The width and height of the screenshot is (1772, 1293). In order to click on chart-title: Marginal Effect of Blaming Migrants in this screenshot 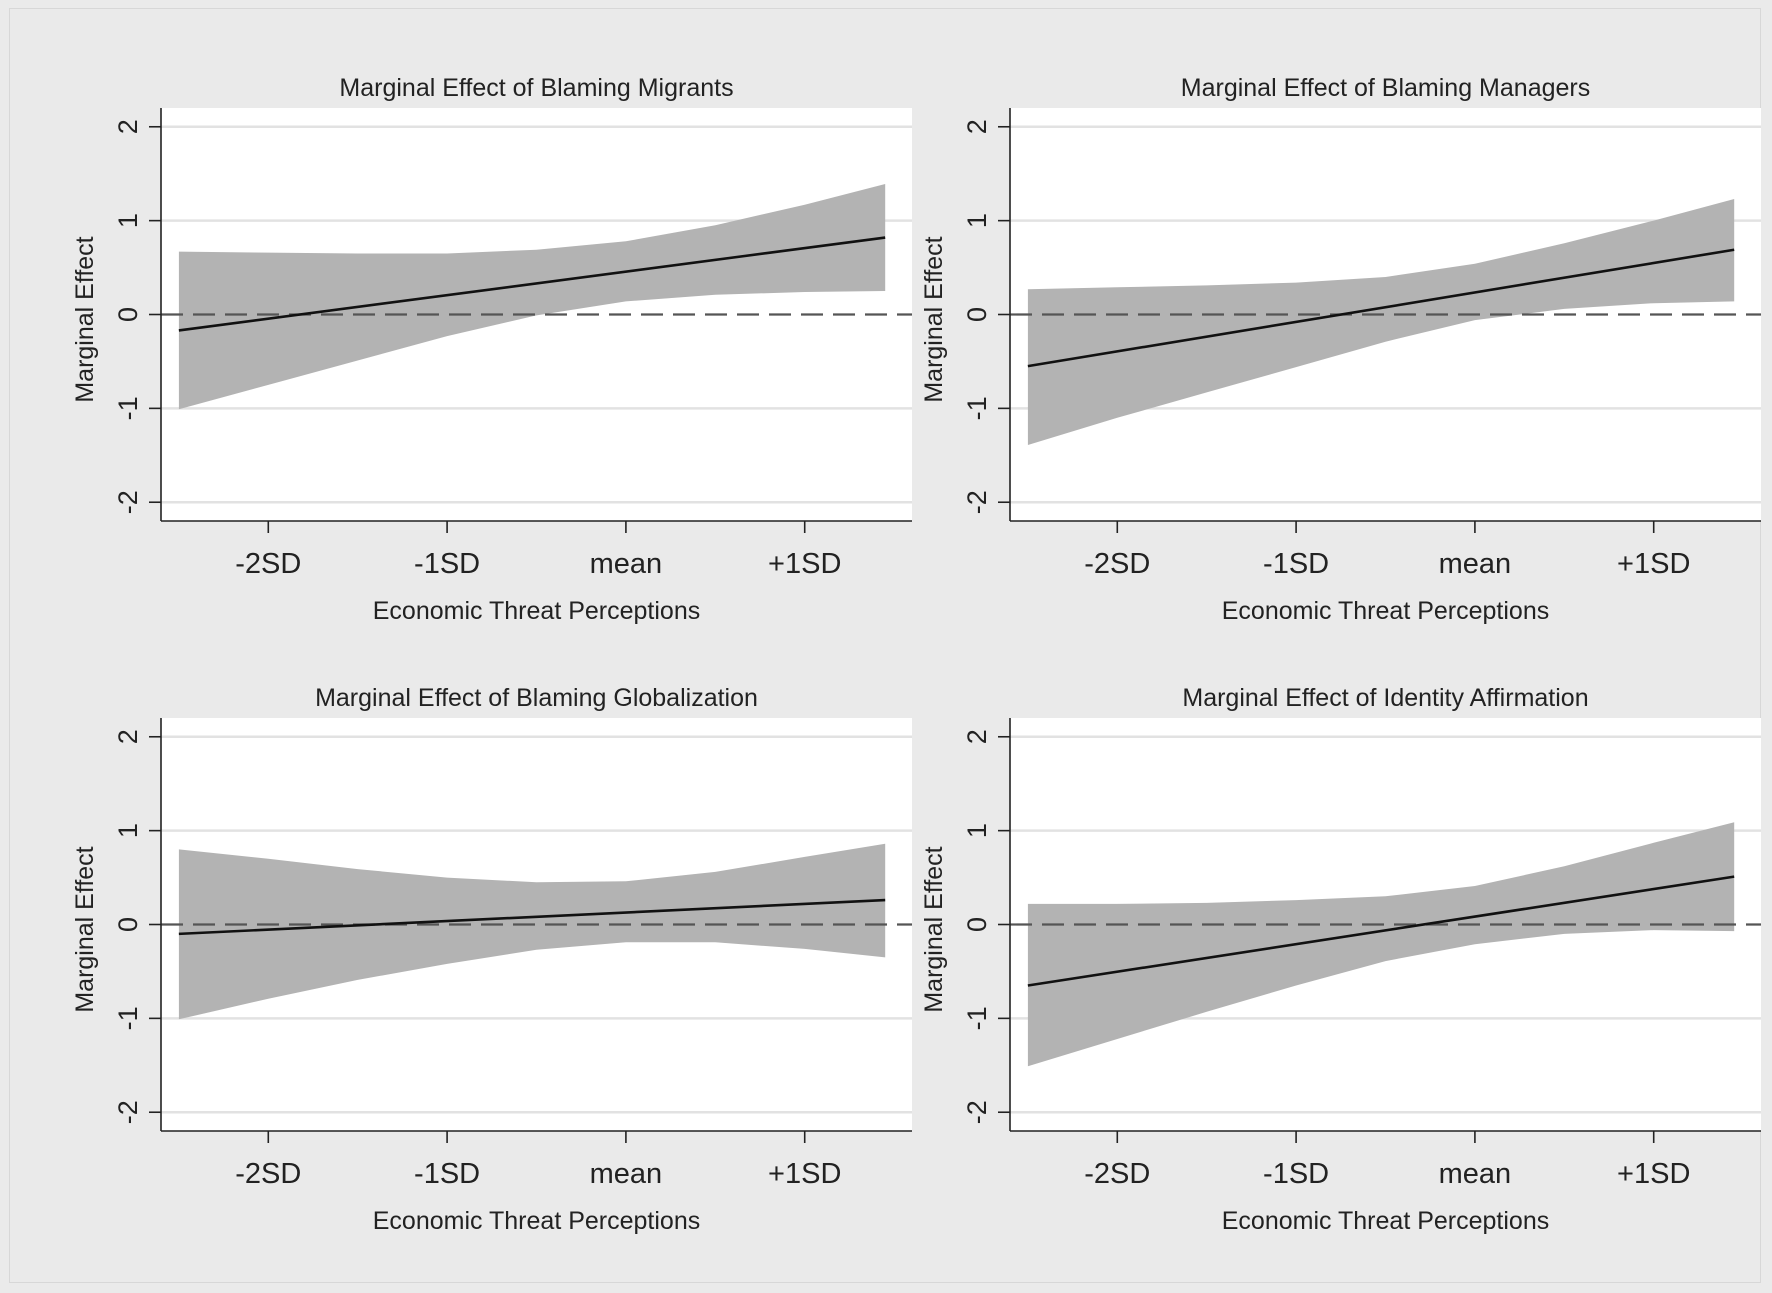, I will do `click(536, 88)`.